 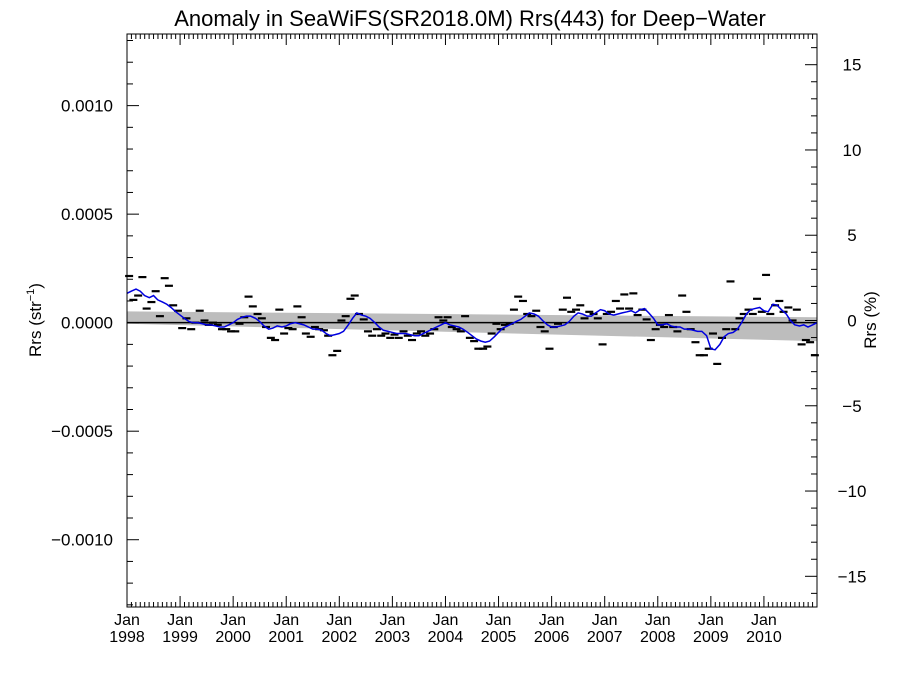 I want to click on trend-band, so click(x=472, y=326).